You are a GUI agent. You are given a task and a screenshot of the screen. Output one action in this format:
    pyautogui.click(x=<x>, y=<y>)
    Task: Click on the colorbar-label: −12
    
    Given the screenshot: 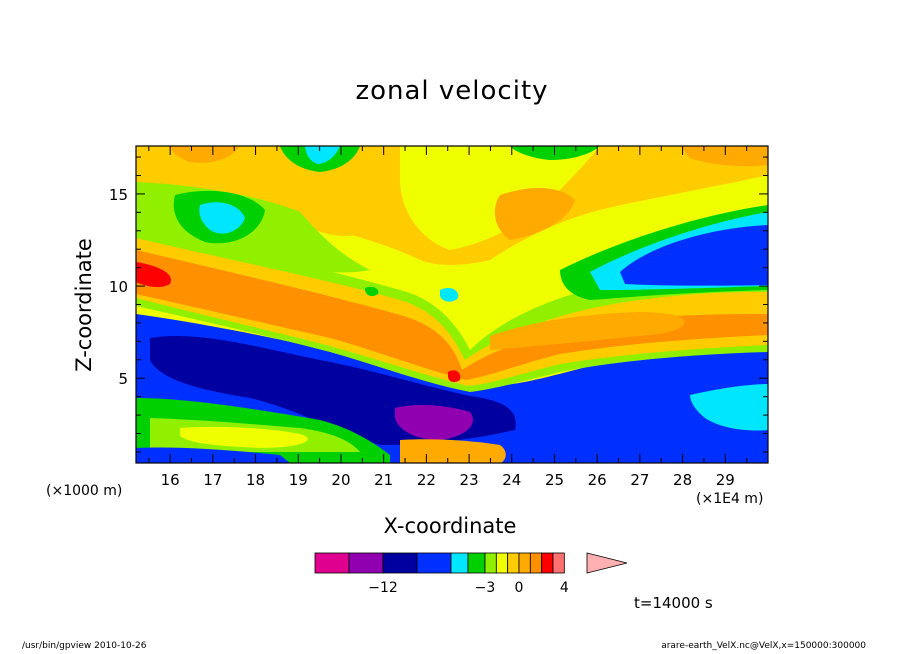 What is the action you would take?
    pyautogui.click(x=383, y=588)
    